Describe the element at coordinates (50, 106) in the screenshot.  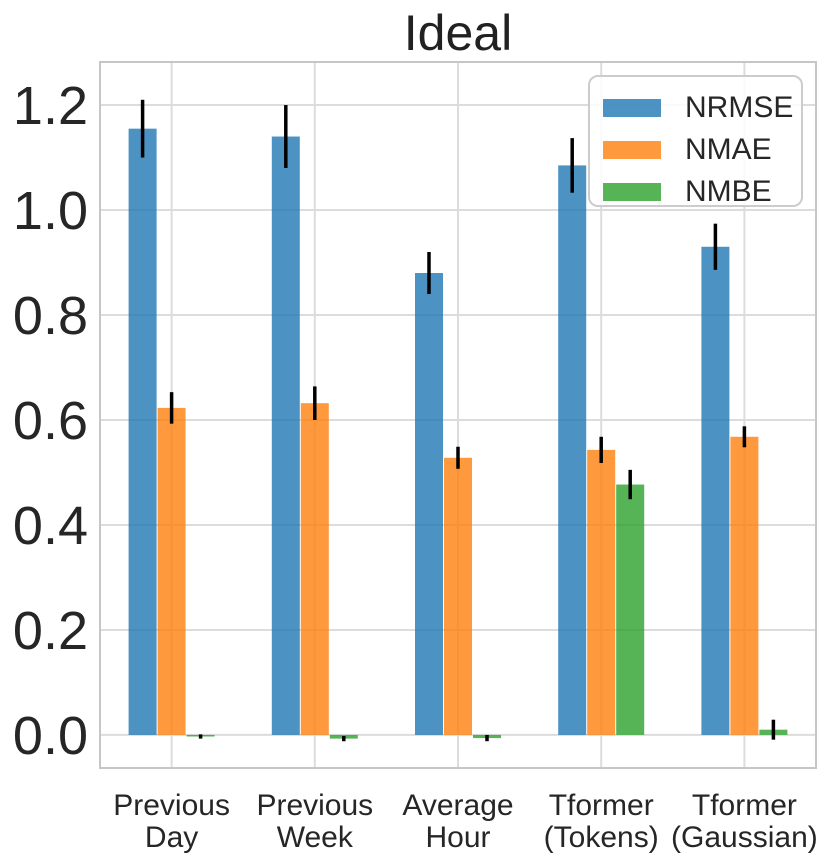
I see `y-tick-label: 1.2` at that location.